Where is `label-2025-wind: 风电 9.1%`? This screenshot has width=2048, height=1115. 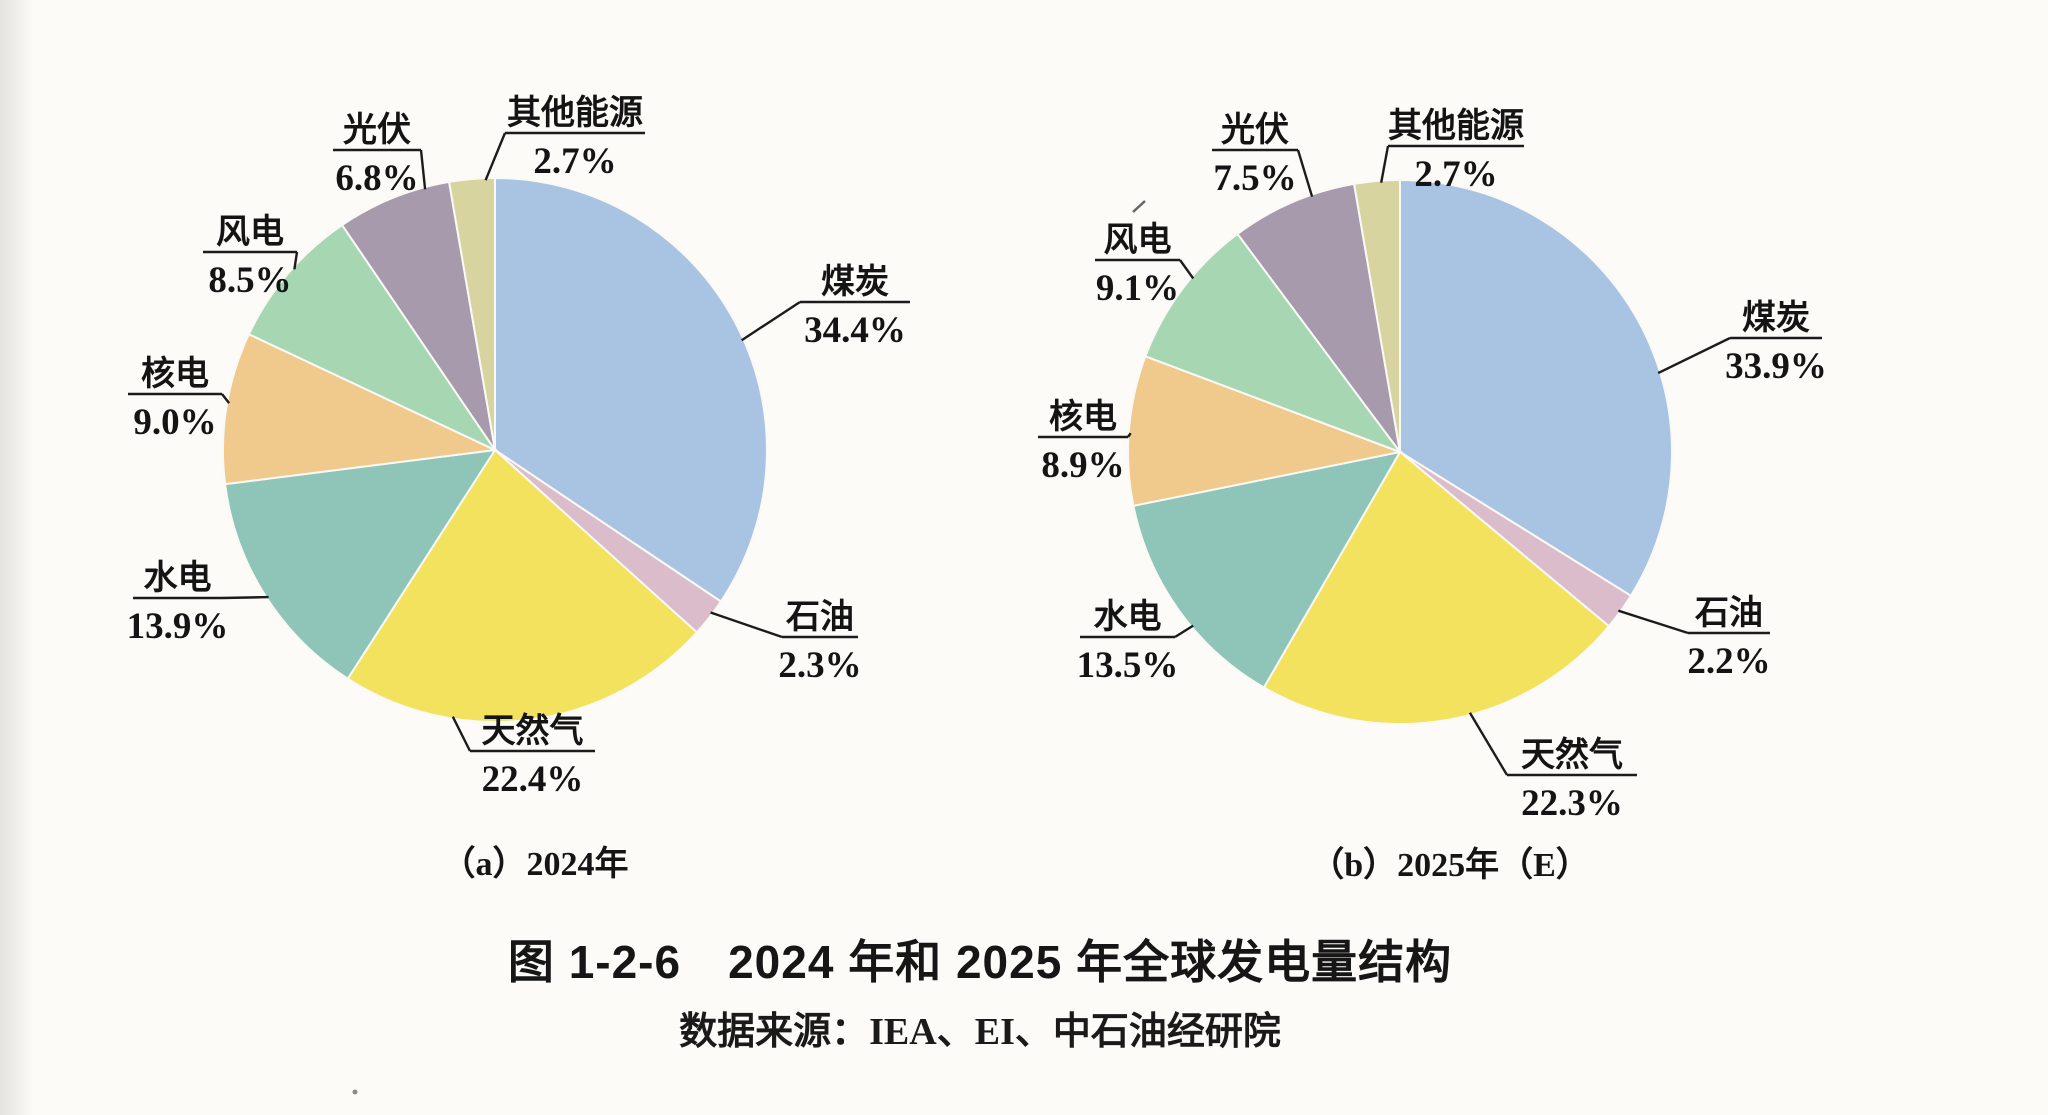 label-2025-wind: 风电 9.1% is located at coordinates (1145, 265).